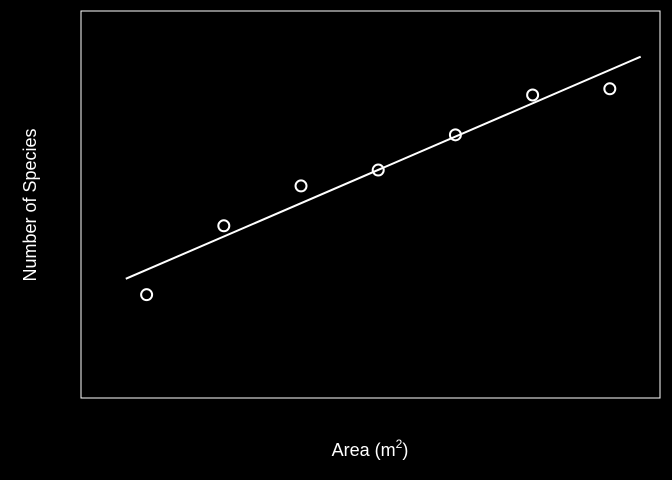 The height and width of the screenshot is (480, 672). I want to click on x-axis-label: Area (m2), so click(370, 448).